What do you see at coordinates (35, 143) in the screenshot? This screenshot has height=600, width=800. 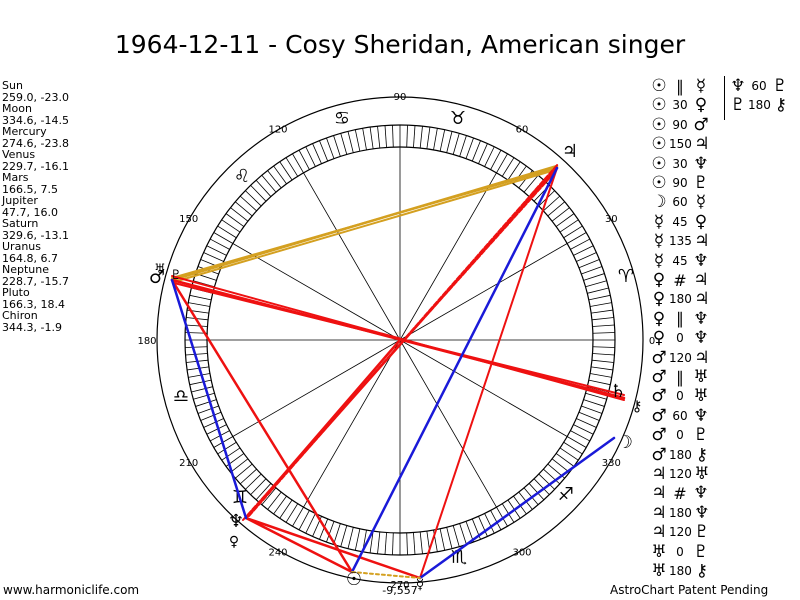 I see `planet-coords-mercury: 274.6, -23.8` at bounding box center [35, 143].